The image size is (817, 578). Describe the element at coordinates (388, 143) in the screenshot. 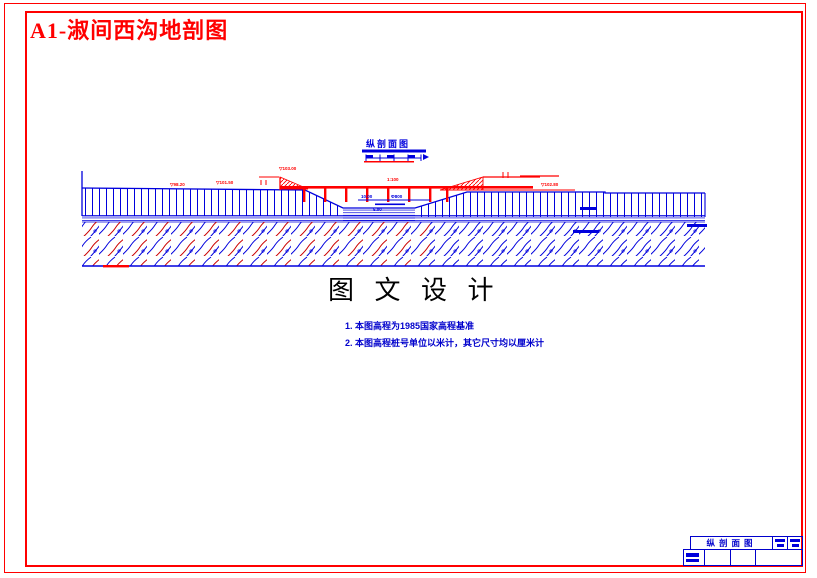

I see `section-header-label: 纵剖面图` at that location.